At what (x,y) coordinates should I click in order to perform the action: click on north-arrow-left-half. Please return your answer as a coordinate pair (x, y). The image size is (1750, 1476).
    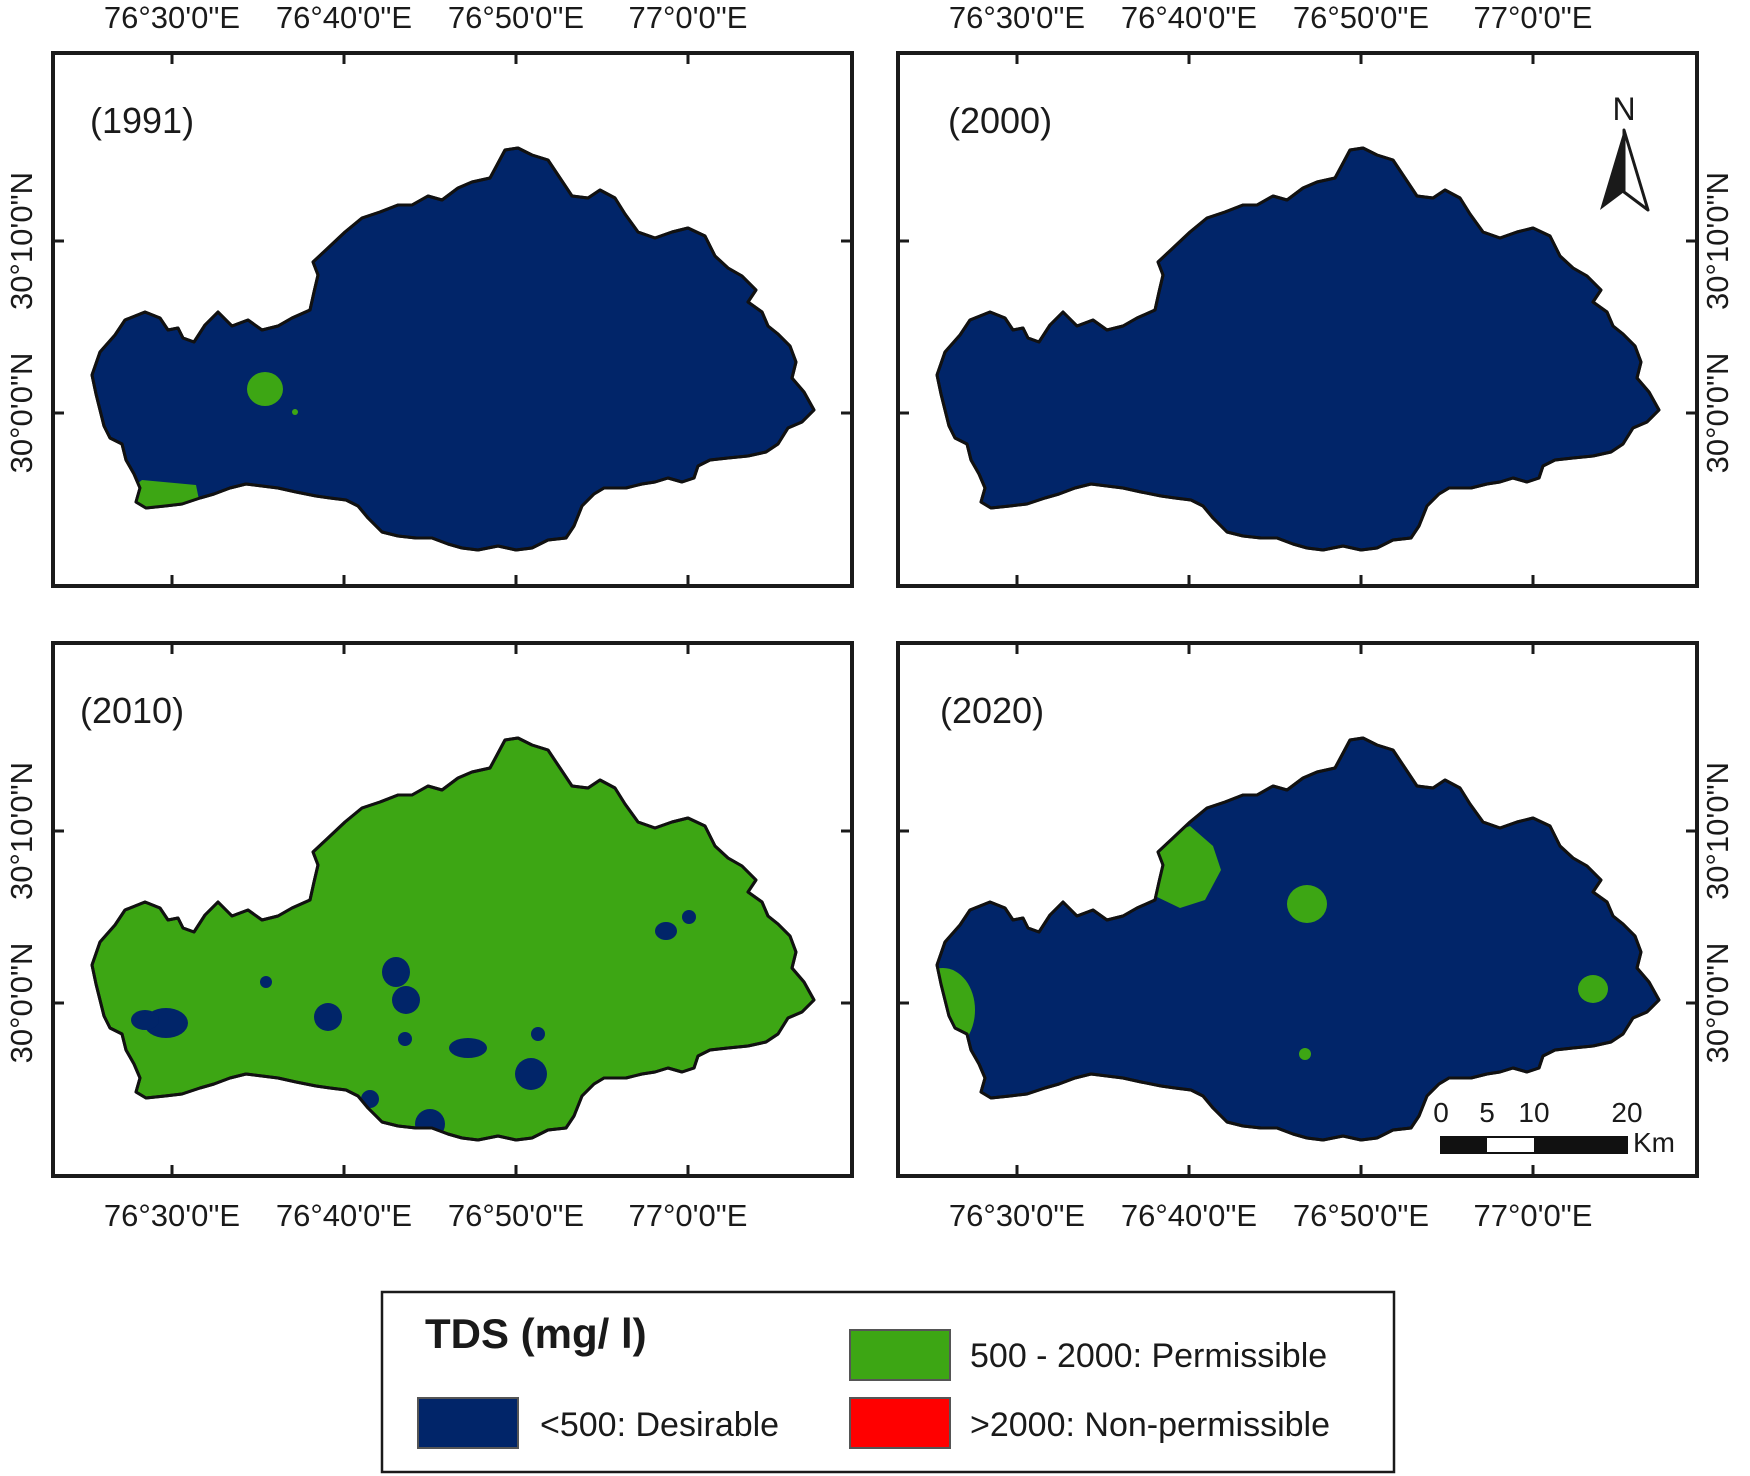
    Looking at the image, I should click on (1612, 170).